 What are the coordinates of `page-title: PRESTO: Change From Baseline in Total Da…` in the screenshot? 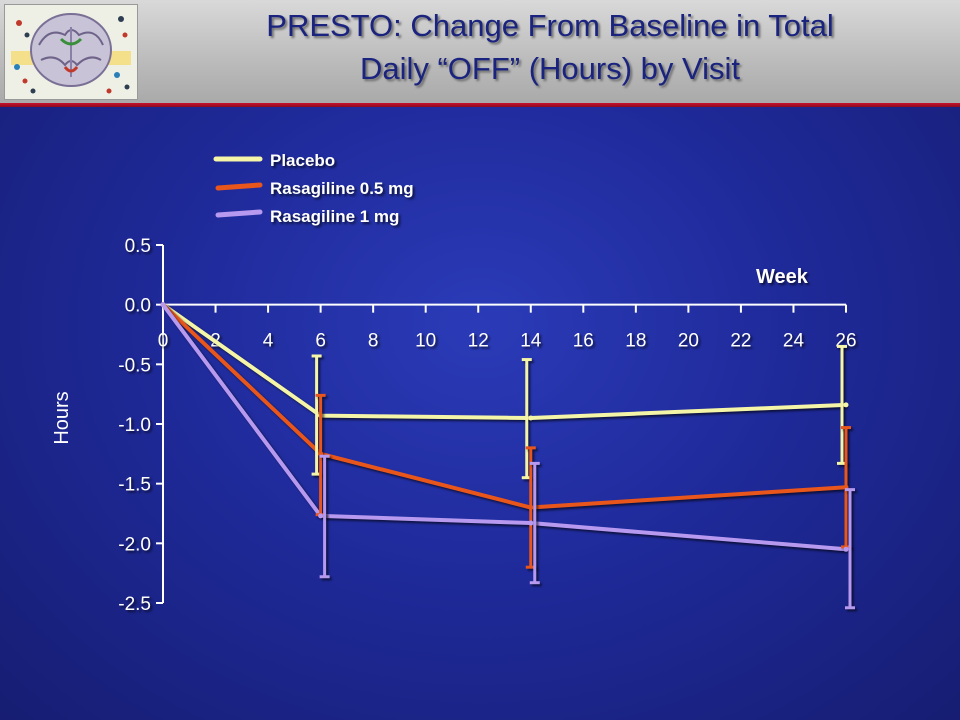 It's located at (550, 47).